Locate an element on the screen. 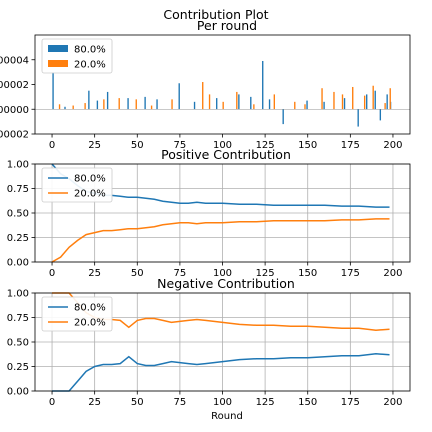 The height and width of the screenshot is (432, 432). negative-legend: 80.0% 20.0% is located at coordinates (77, 314).